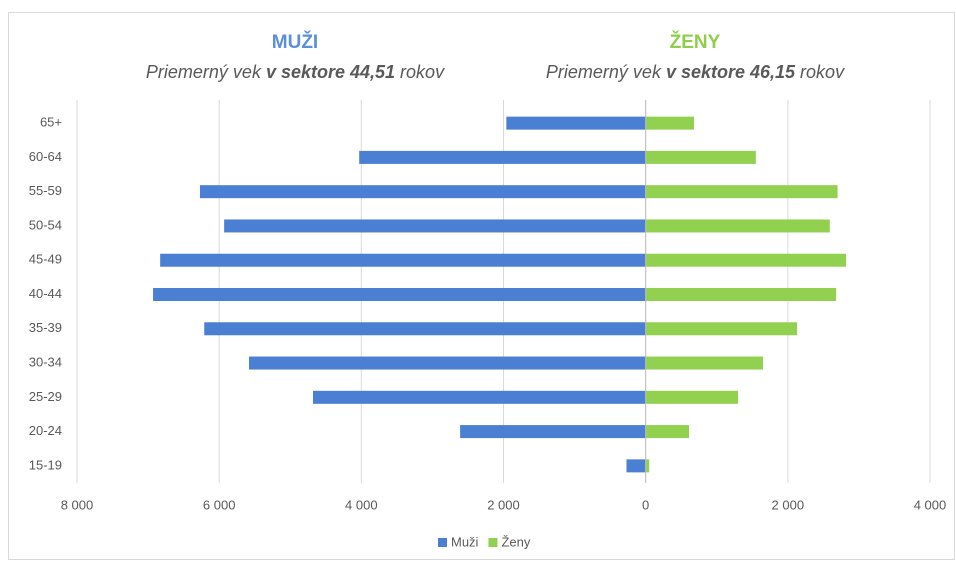 This screenshot has width=956, height=566. I want to click on heading-subtitle: Priemerný vek v sektore 46,15 rokov, so click(695, 72).